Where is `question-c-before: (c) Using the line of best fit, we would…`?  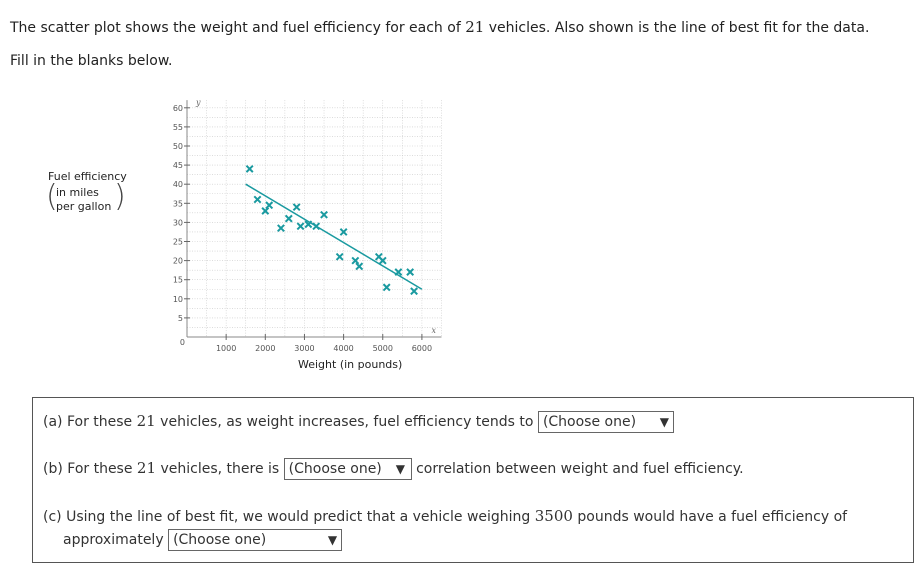 question-c-before: (c) Using the line of best fit, we would… is located at coordinates (289, 517).